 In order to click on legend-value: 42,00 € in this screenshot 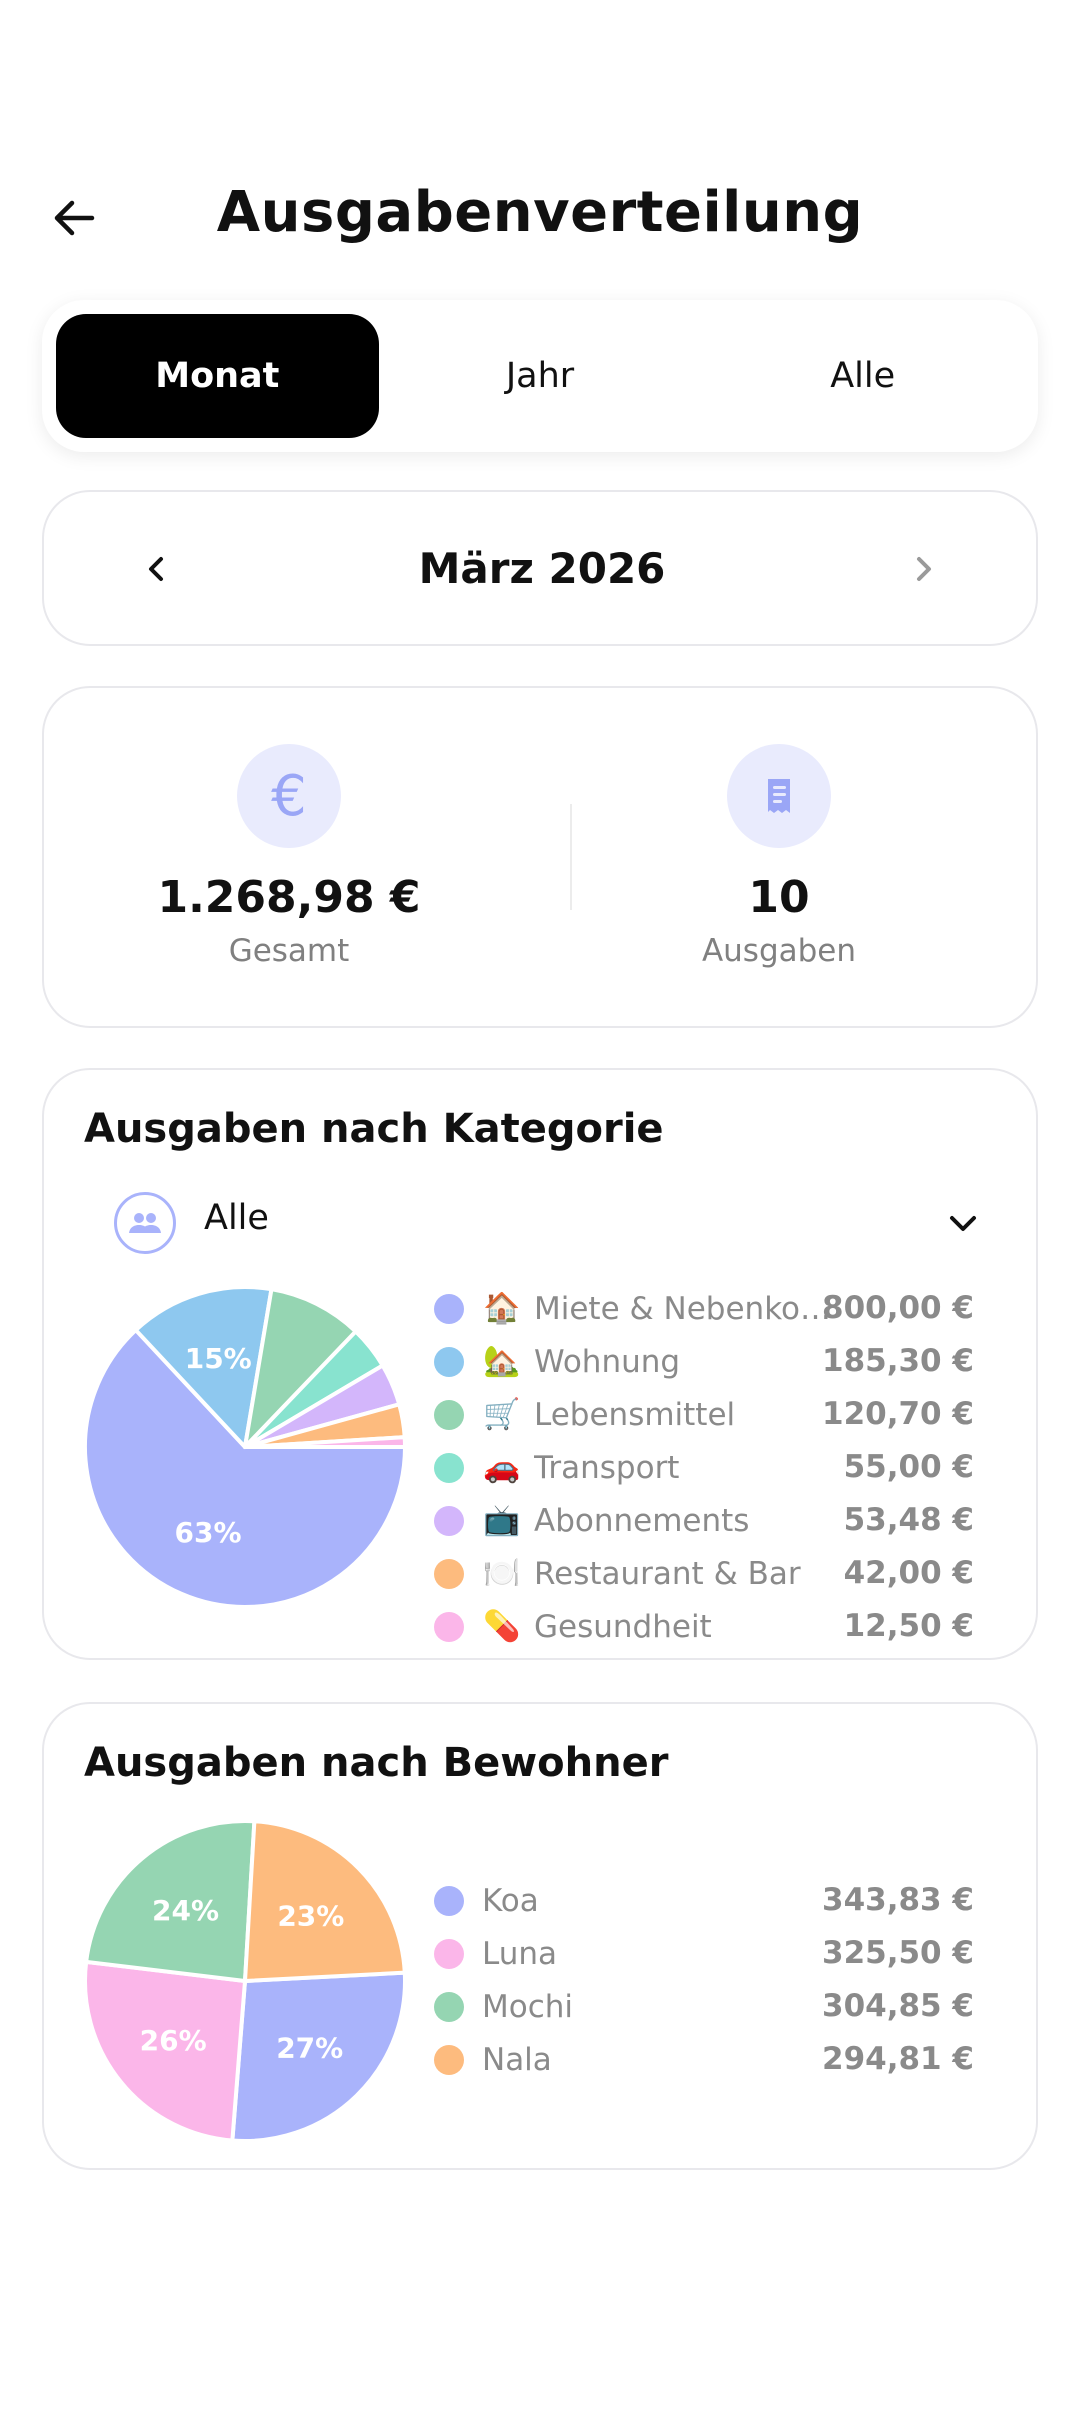, I will do `click(908, 1573)`.